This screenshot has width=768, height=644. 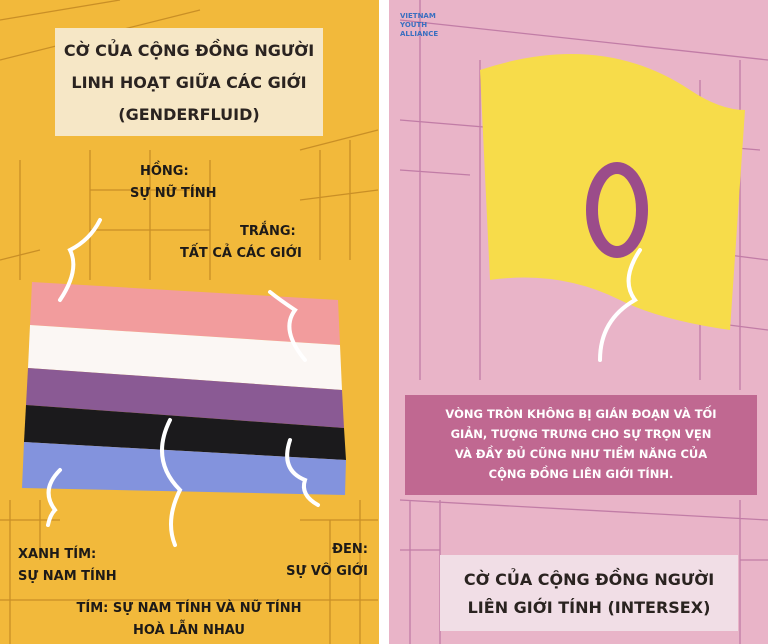 I want to click on flag-yellow, so click(x=612, y=192).